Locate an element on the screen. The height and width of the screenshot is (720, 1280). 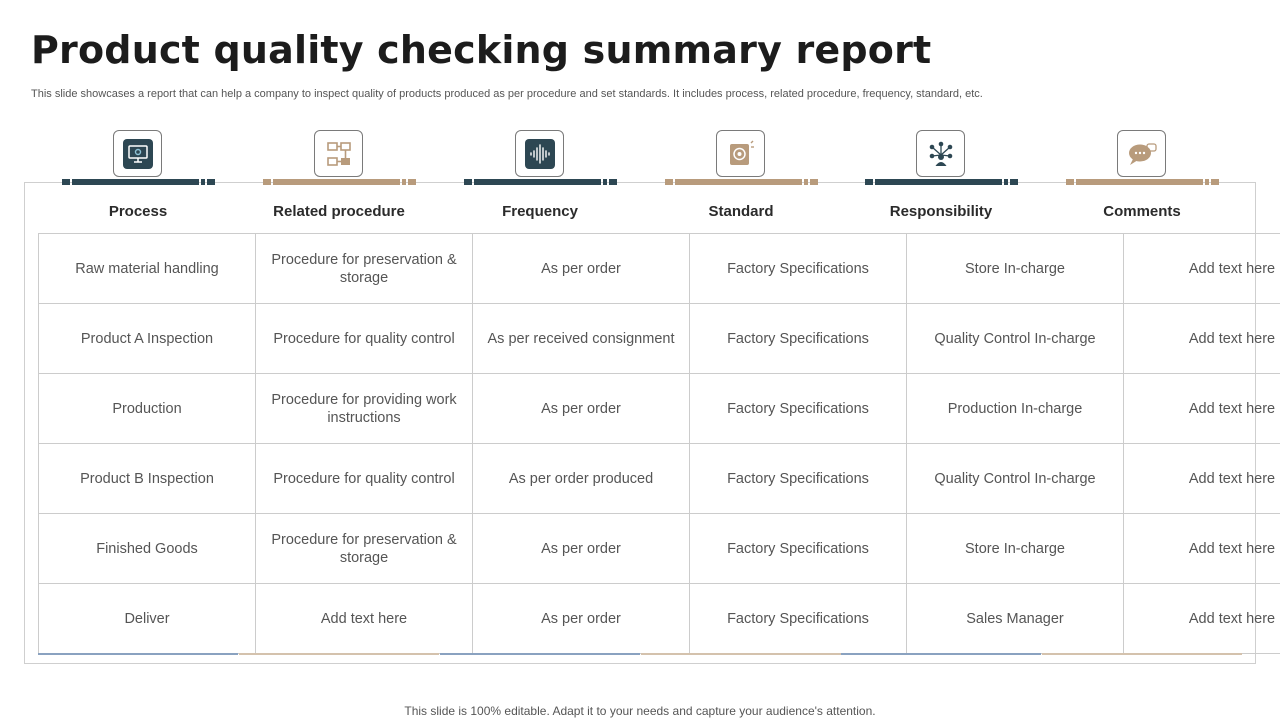
flowchart-icon is located at coordinates (339, 154).